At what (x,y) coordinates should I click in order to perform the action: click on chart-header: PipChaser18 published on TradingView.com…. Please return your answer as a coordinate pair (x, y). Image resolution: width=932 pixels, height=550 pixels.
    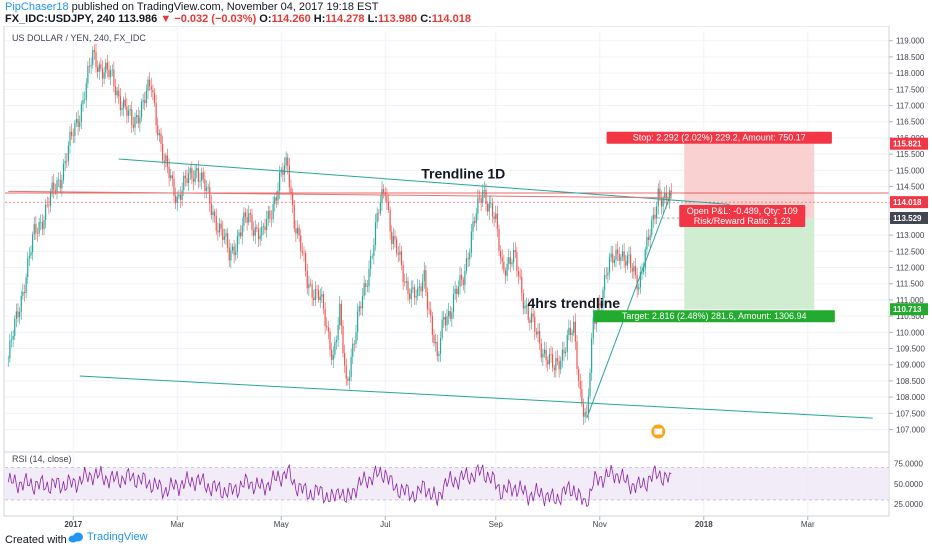
    Looking at the image, I should click on (466, 13).